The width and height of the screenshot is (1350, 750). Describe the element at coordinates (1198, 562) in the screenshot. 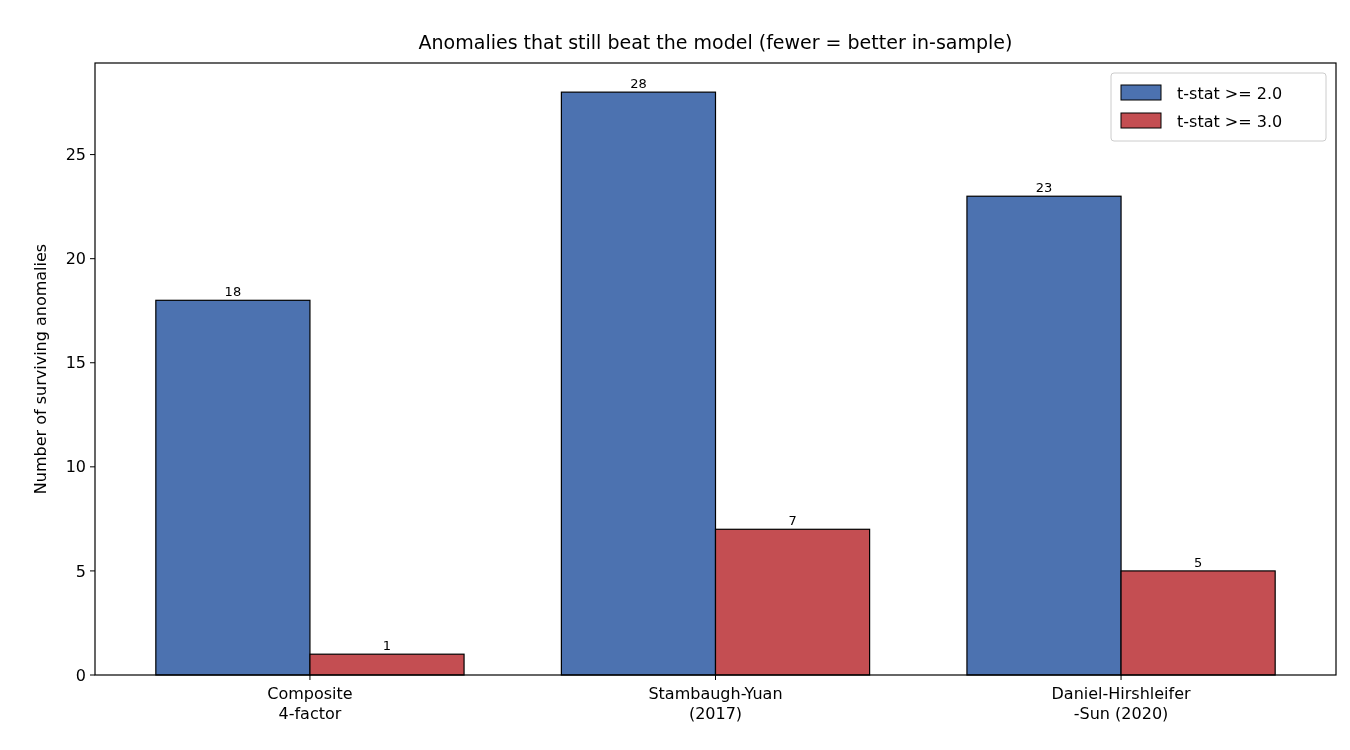

I see `data-label: 5` at that location.